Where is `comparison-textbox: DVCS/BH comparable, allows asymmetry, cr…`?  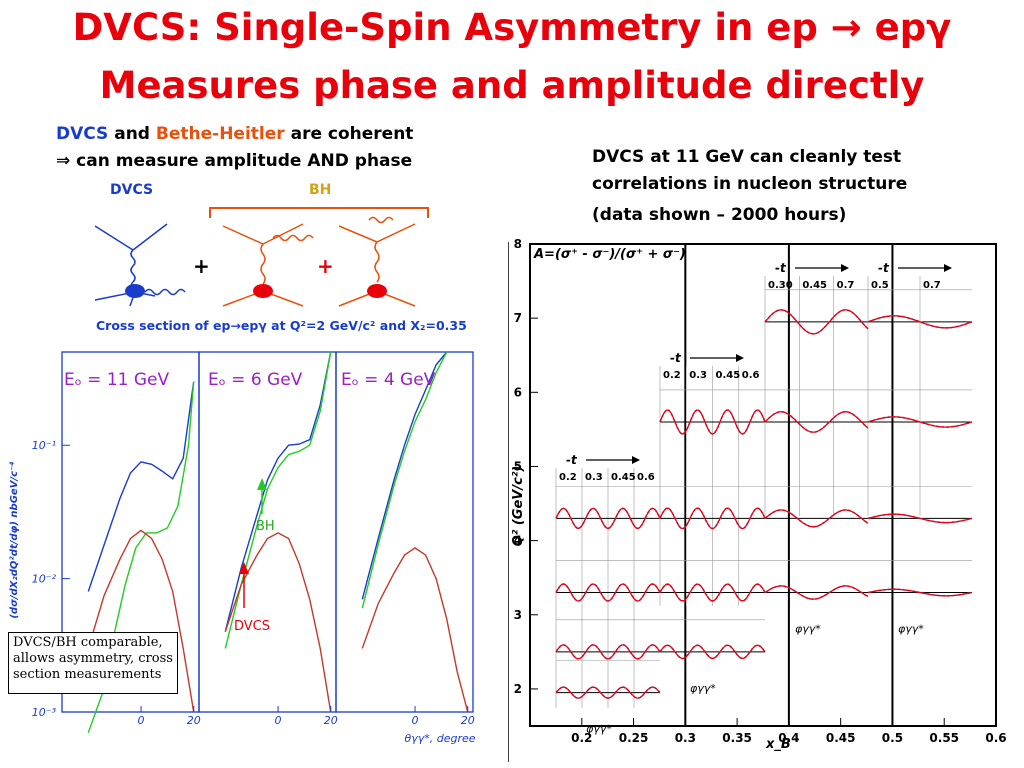
comparison-textbox: DVCS/BH comparable, allows asymmetry, cr… is located at coordinates (93, 663).